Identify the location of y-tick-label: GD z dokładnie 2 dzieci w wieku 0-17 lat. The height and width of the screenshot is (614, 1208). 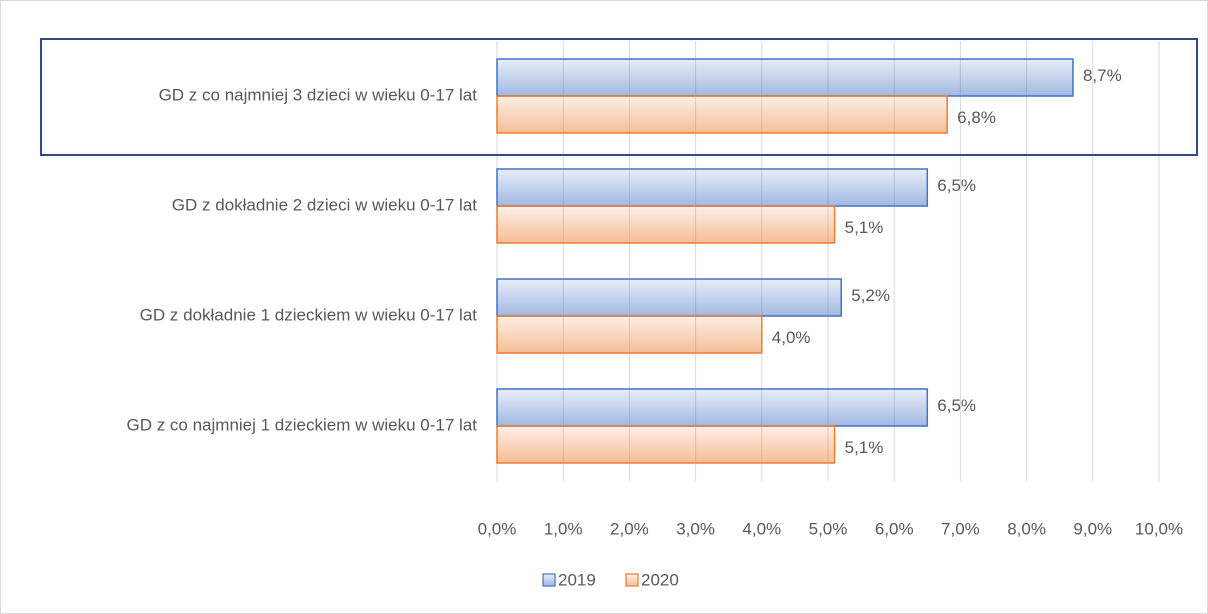
(324, 204).